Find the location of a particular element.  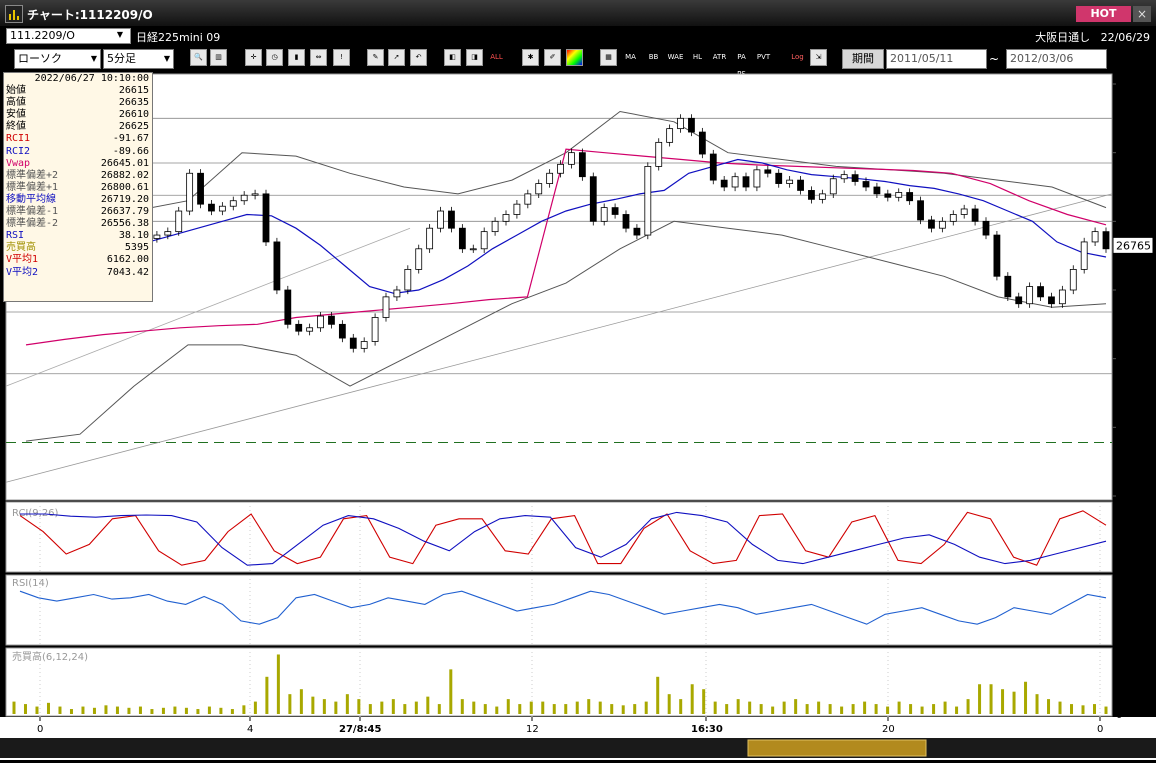

split-icon: ⇔ is located at coordinates (318, 57).